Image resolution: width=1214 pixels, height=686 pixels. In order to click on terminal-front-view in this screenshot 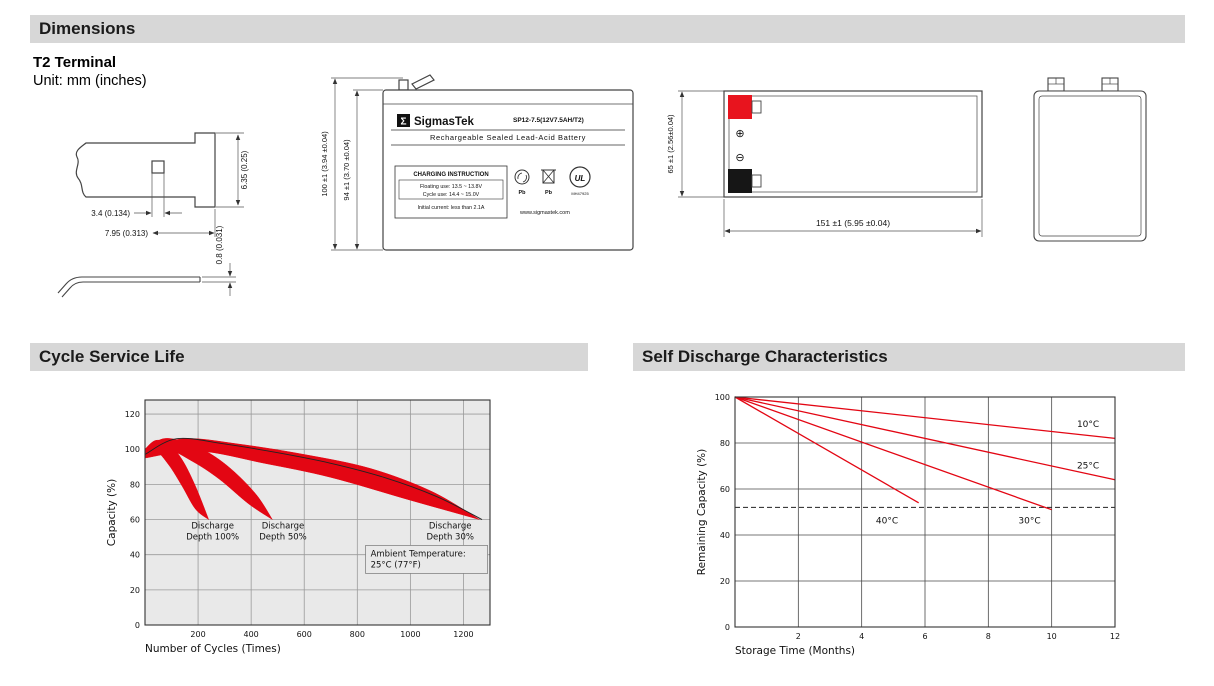, I will do `click(145, 170)`.